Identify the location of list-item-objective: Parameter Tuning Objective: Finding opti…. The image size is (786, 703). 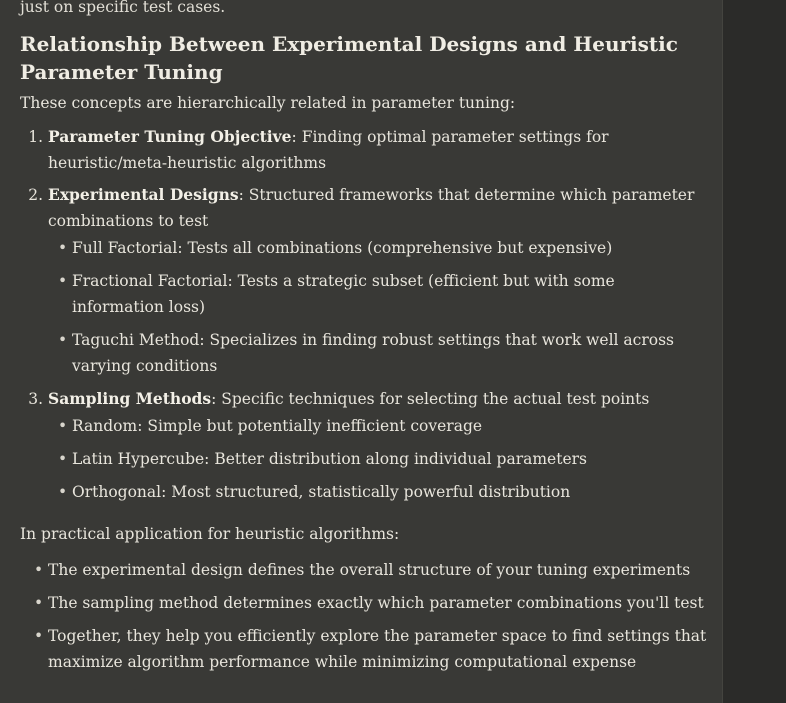
(379, 150).